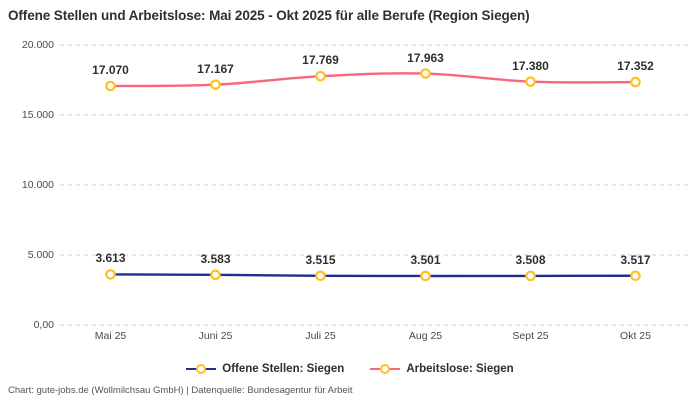 The image size is (700, 400). Describe the element at coordinates (37, 115) in the screenshot. I see `y-axis-tick-label: 15.000` at that location.